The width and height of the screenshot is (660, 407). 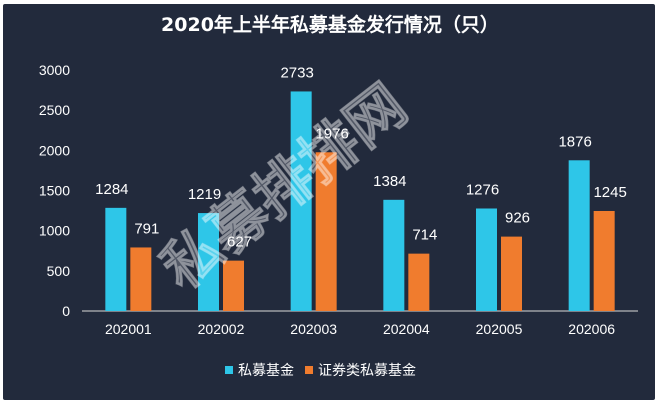 What do you see at coordinates (204, 194) in the screenshot?
I see `data-label: 1219` at bounding box center [204, 194].